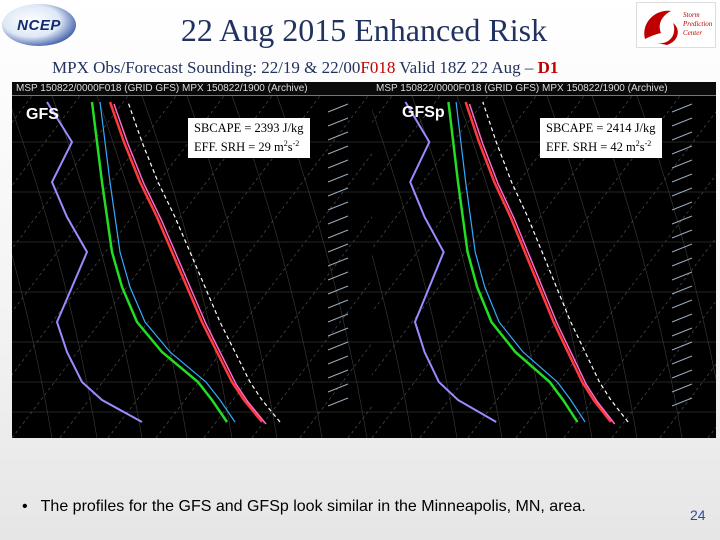 The height and width of the screenshot is (540, 720). I want to click on gfs-info-box: SBCAPE = 2393 J/kg EFF. SRH = 29 m2s-2, so click(249, 138).